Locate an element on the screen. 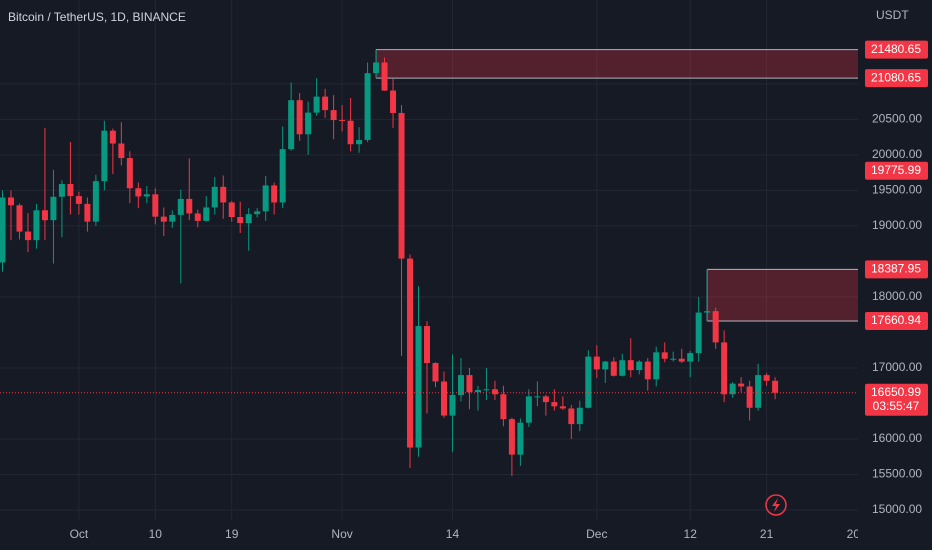  price-tag-label: 21480.65 is located at coordinates (896, 49).